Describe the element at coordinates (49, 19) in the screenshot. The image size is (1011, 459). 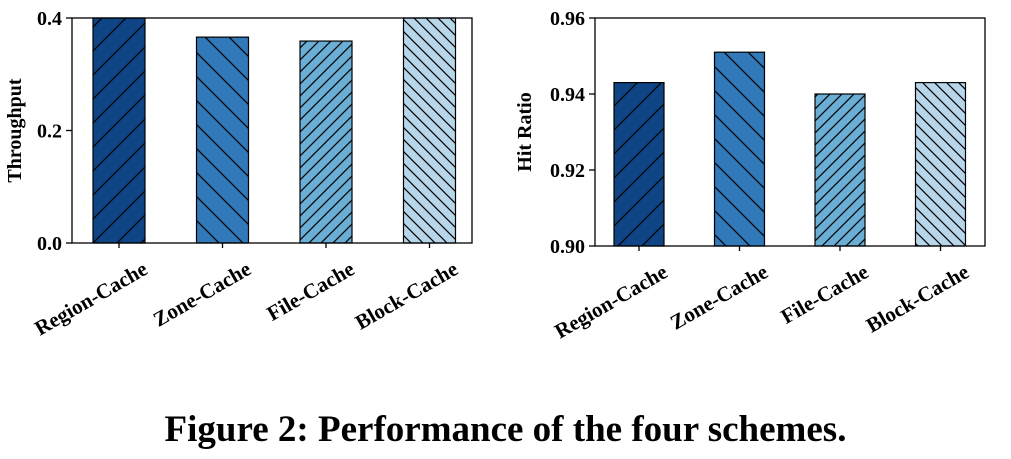
I see `y-tick-label: 0.4` at that location.